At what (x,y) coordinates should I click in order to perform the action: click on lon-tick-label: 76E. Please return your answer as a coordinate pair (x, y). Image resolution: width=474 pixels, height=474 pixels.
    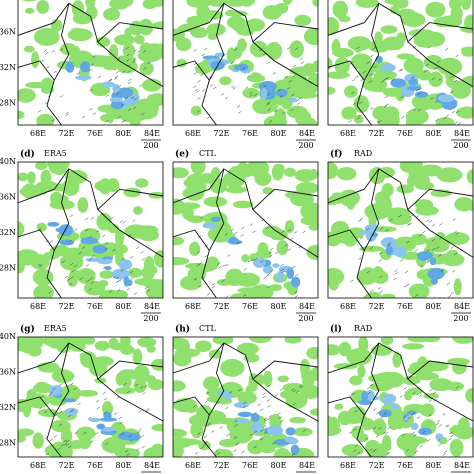
    Looking at the image, I should click on (95, 133).